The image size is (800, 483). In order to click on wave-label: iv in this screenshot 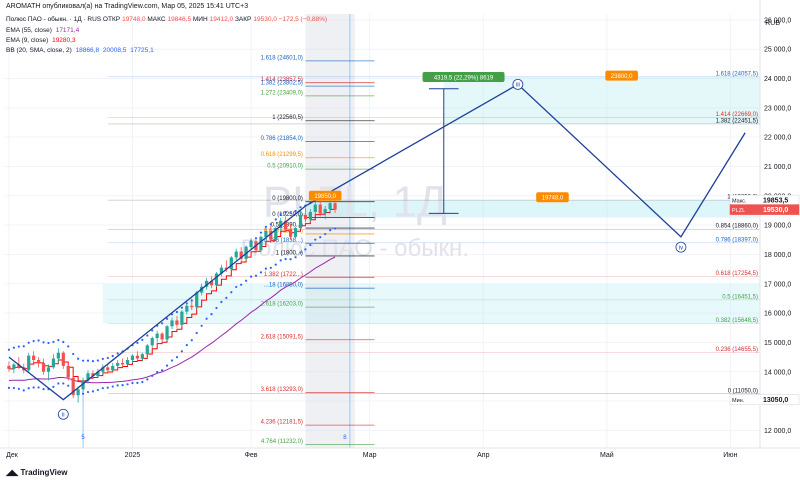, I will do `click(681, 248)`.